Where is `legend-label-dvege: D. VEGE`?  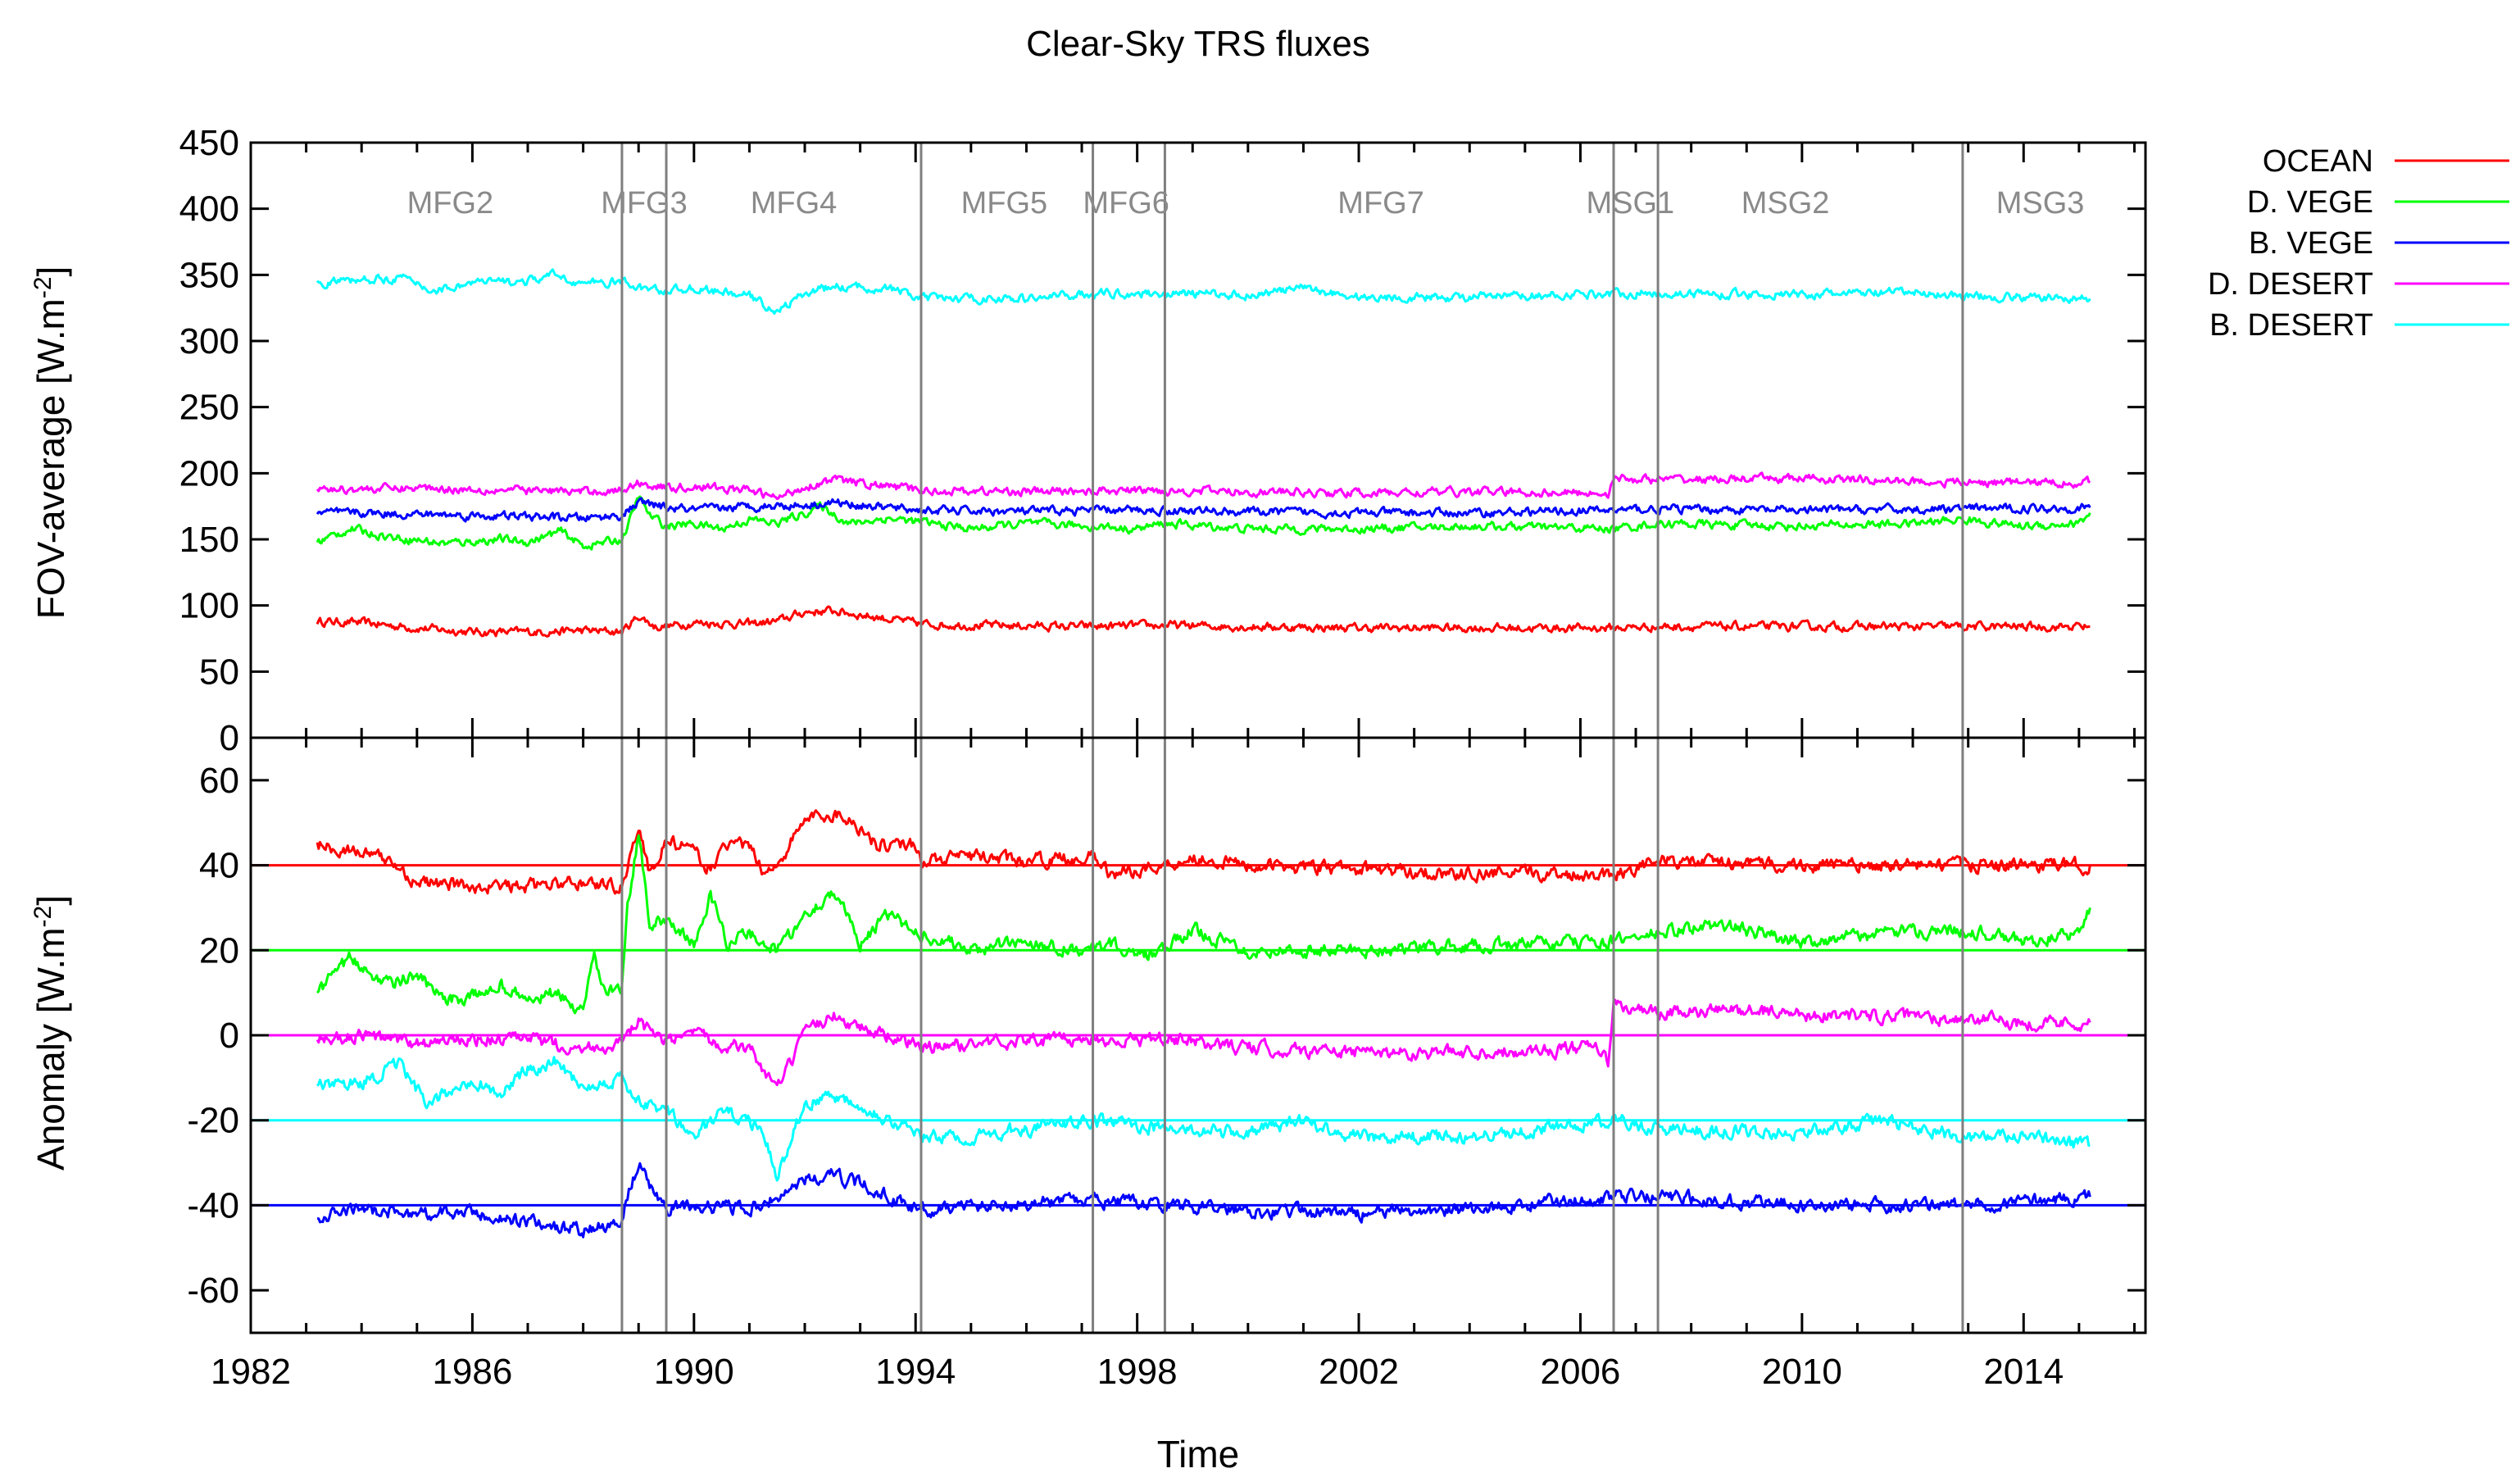
legend-label-dvege: D. VEGE is located at coordinates (2310, 202).